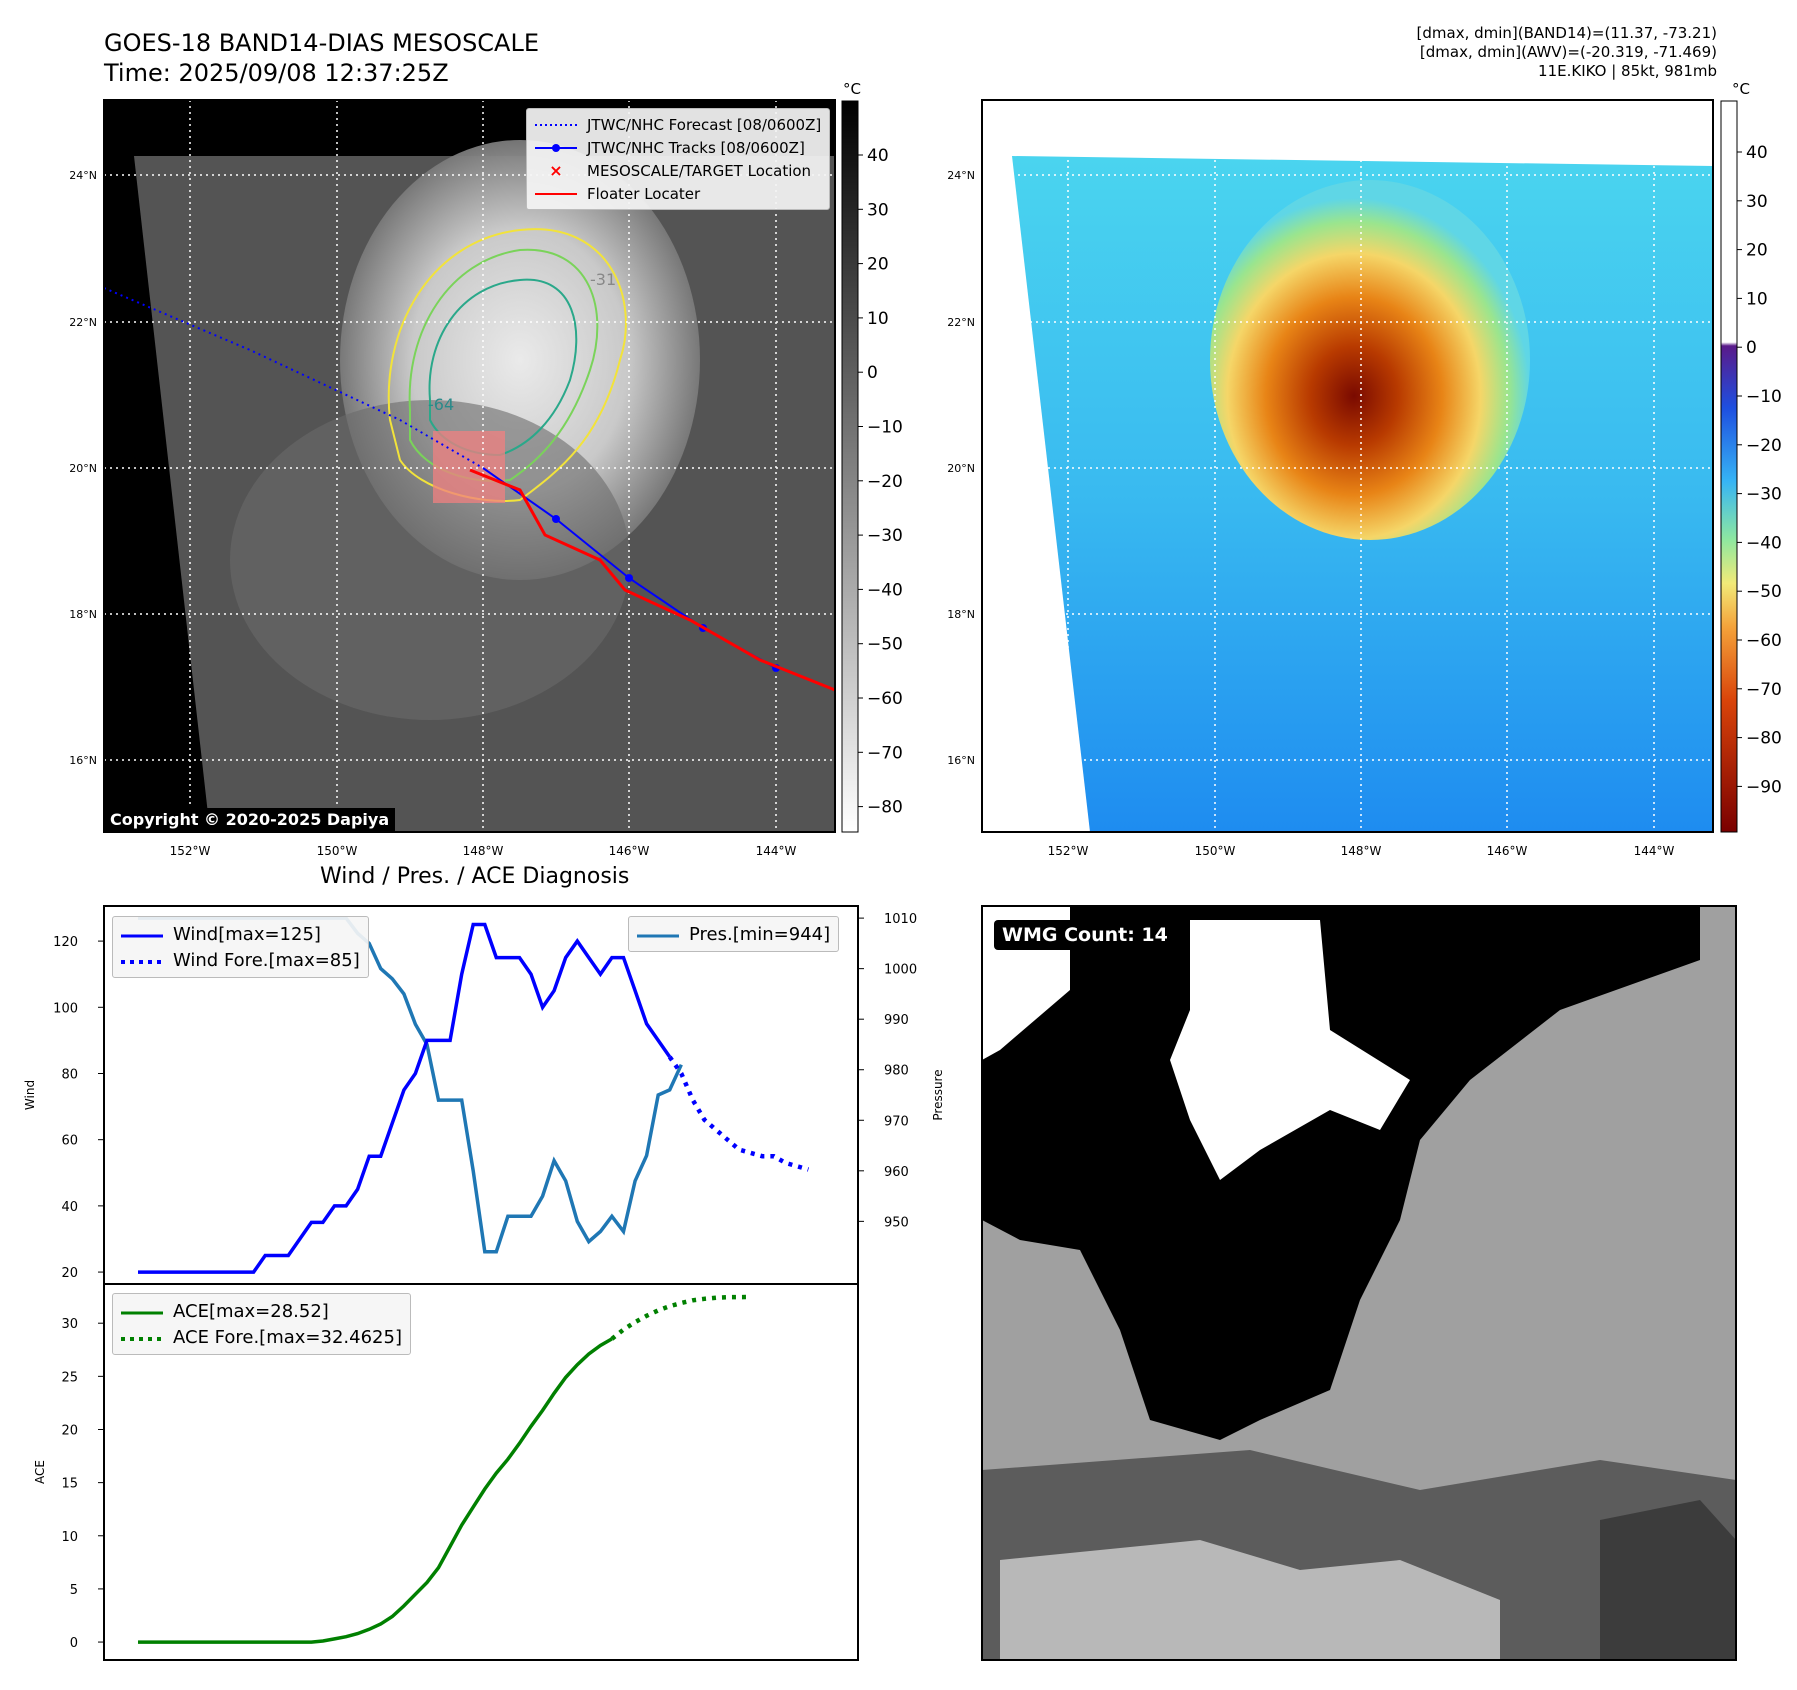  What do you see at coordinates (556, 148) in the screenshot?
I see `line-marker-icon` at bounding box center [556, 148].